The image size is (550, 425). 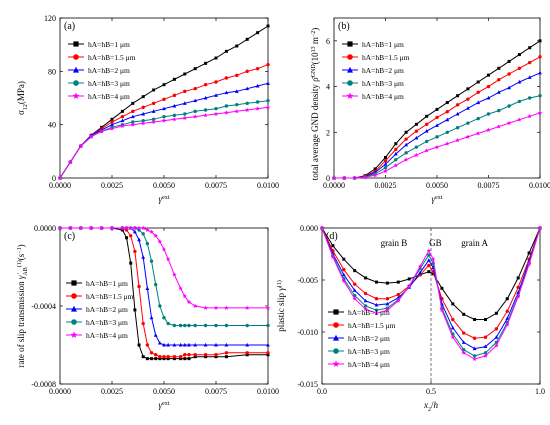 I want to click on y-axis-label: plastic slip γ(1), so click(x=281, y=306).